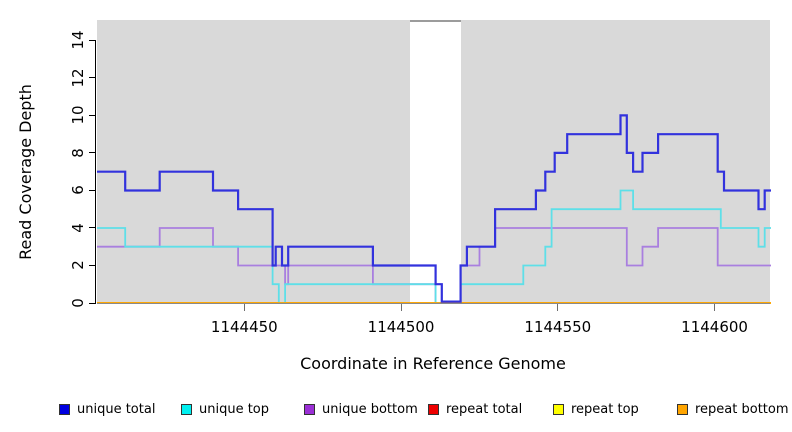 This screenshot has width=792, height=432. Describe the element at coordinates (78, 78) in the screenshot. I see `y-tick-label: 12` at that location.